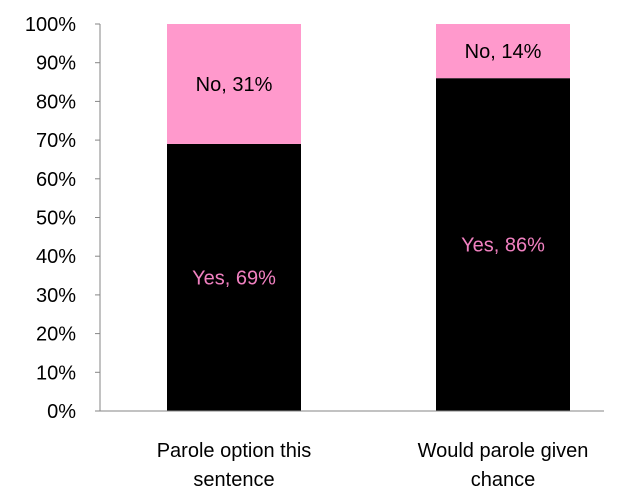  What do you see at coordinates (56, 296) in the screenshot?
I see `y-tick-label: 30%` at bounding box center [56, 296].